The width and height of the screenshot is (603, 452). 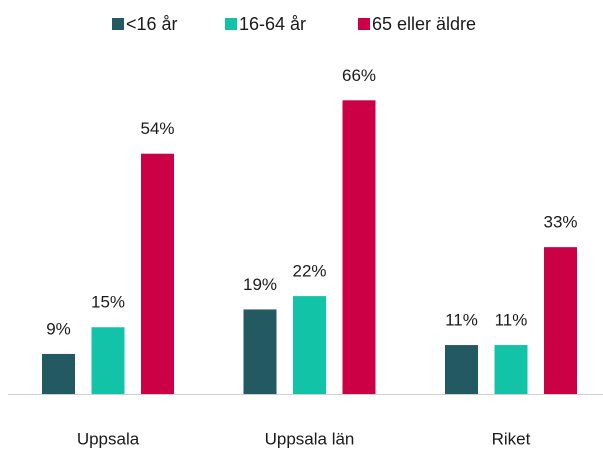 I want to click on x-tick-label: Uppsala, so click(x=108, y=438).